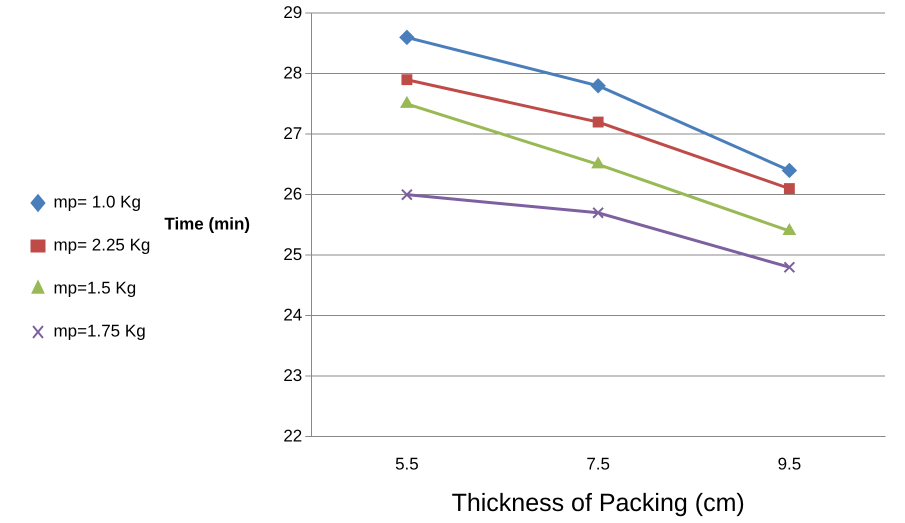 This screenshot has width=905, height=523. What do you see at coordinates (292, 314) in the screenshot?
I see `y-tick-label: 24` at bounding box center [292, 314].